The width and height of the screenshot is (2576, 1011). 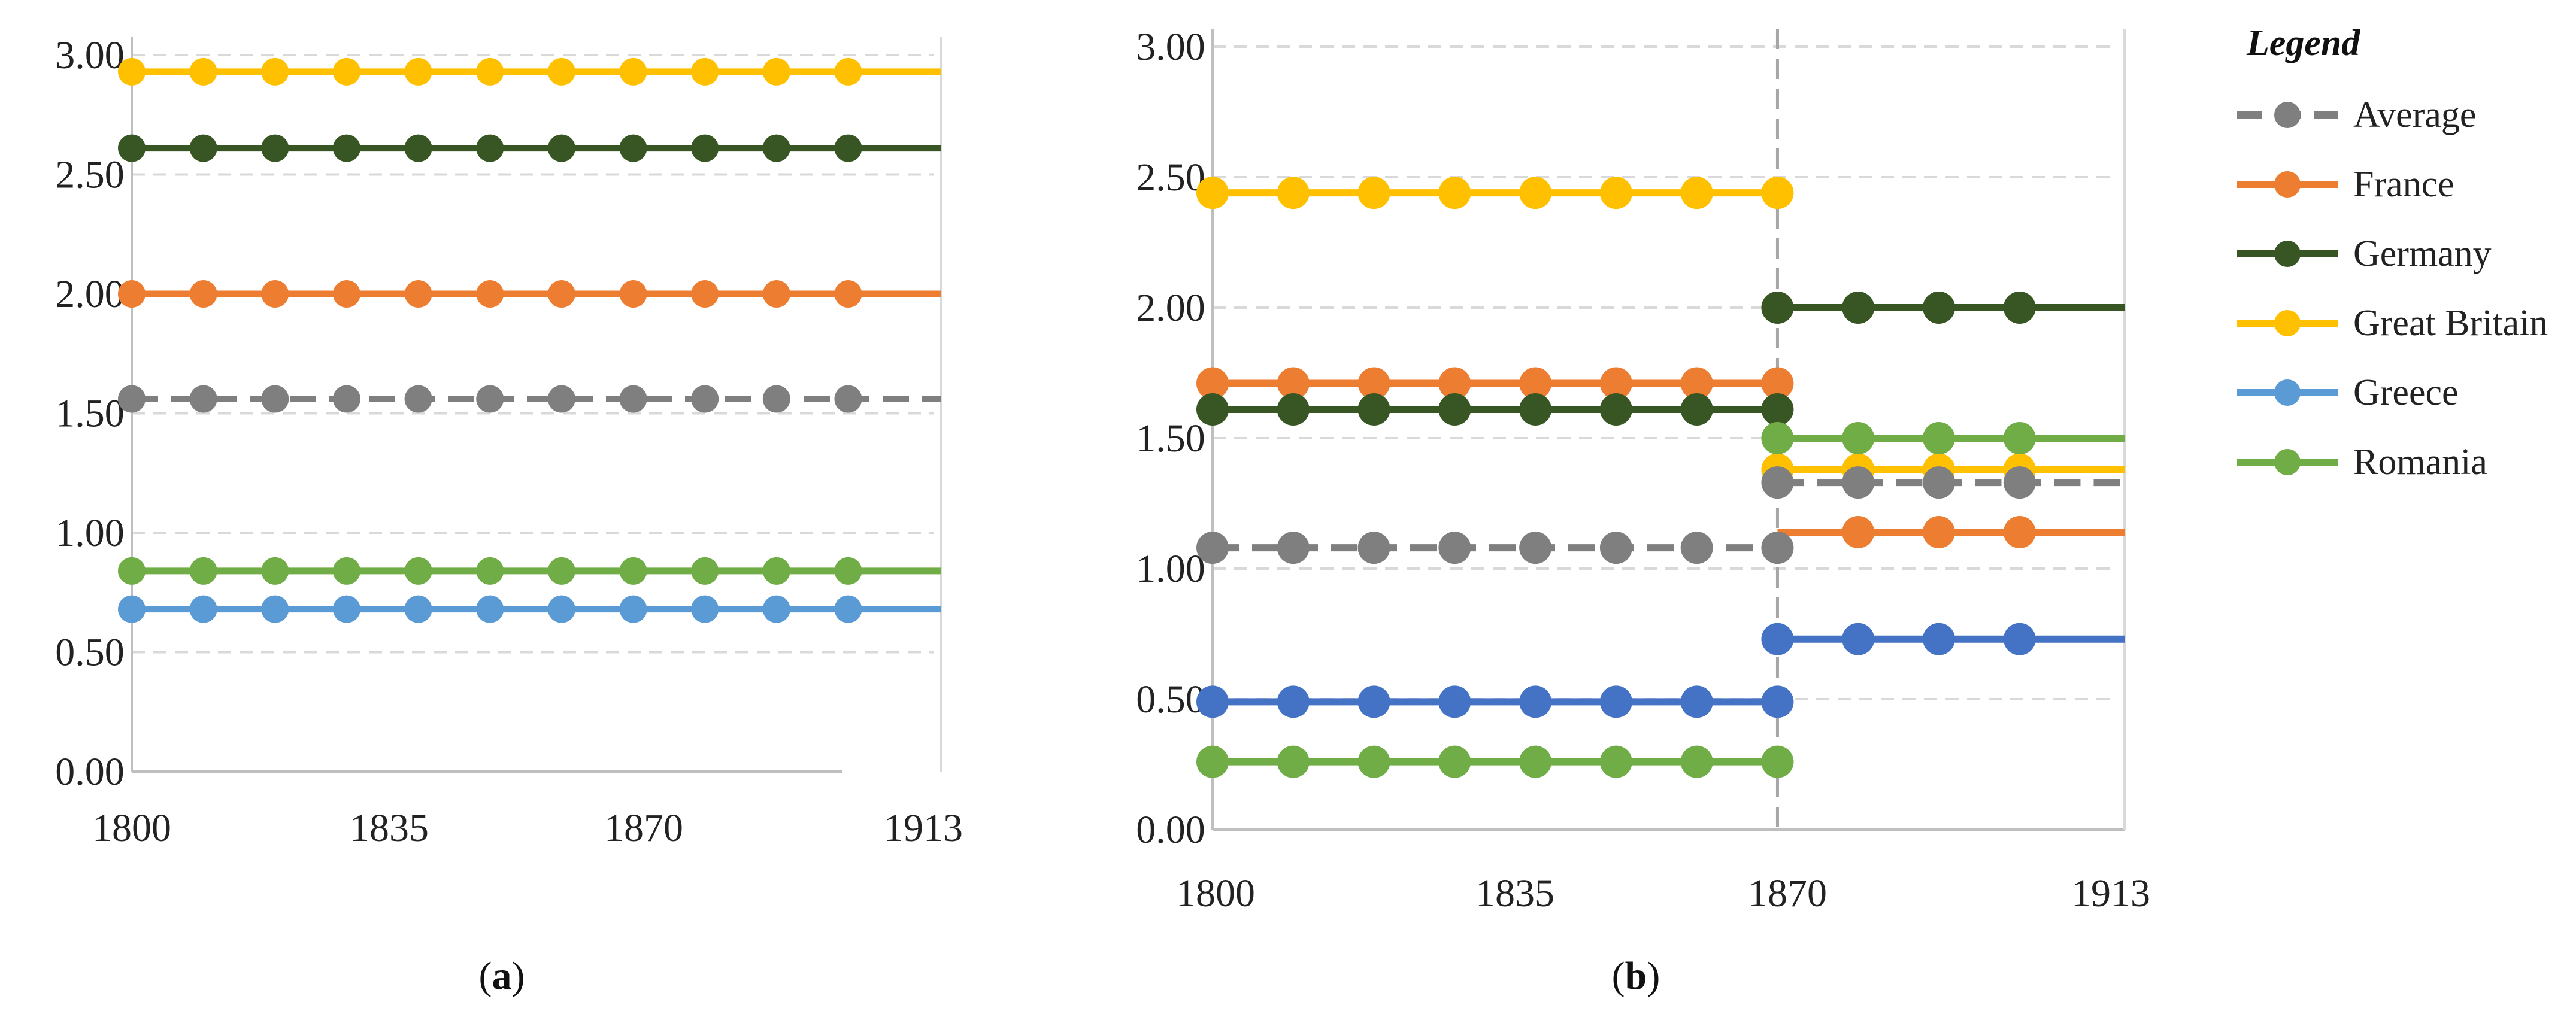 I want to click on legend-title: Legend, so click(x=2303, y=43).